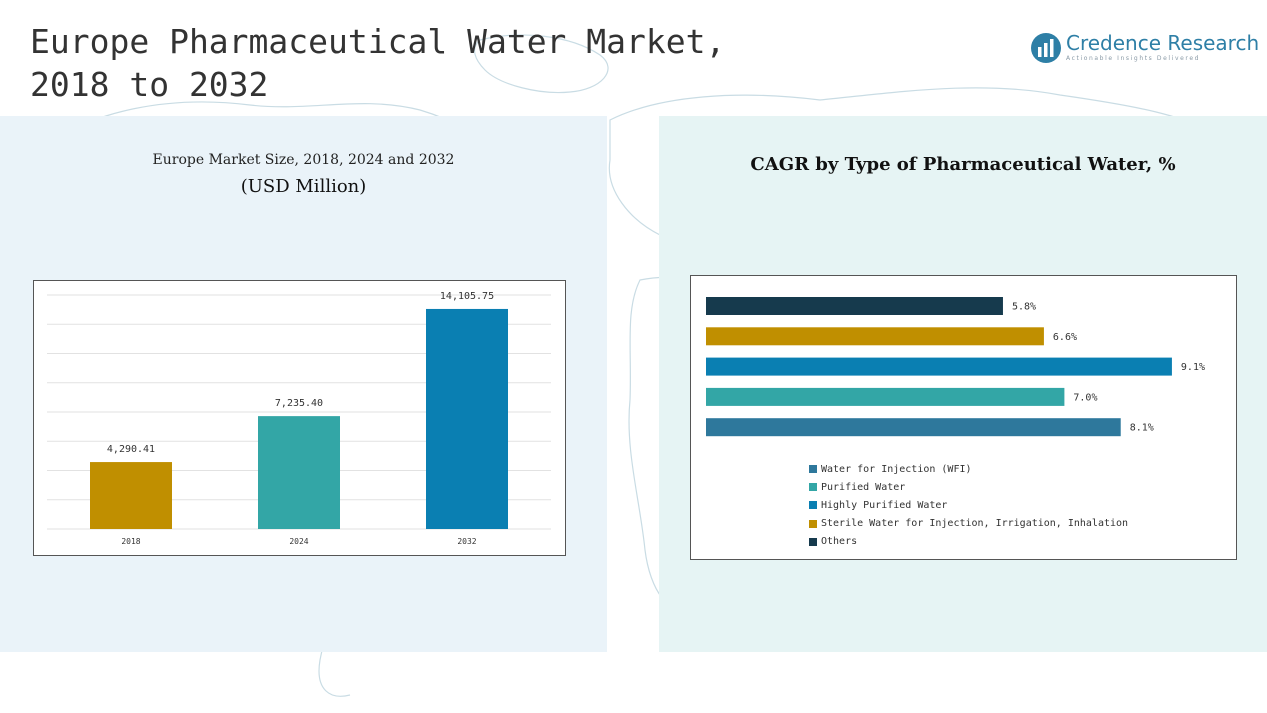 Image resolution: width=1267 pixels, height=713 pixels. What do you see at coordinates (299, 403) in the screenshot?
I see `bar-value-label: 7,235.40` at bounding box center [299, 403].